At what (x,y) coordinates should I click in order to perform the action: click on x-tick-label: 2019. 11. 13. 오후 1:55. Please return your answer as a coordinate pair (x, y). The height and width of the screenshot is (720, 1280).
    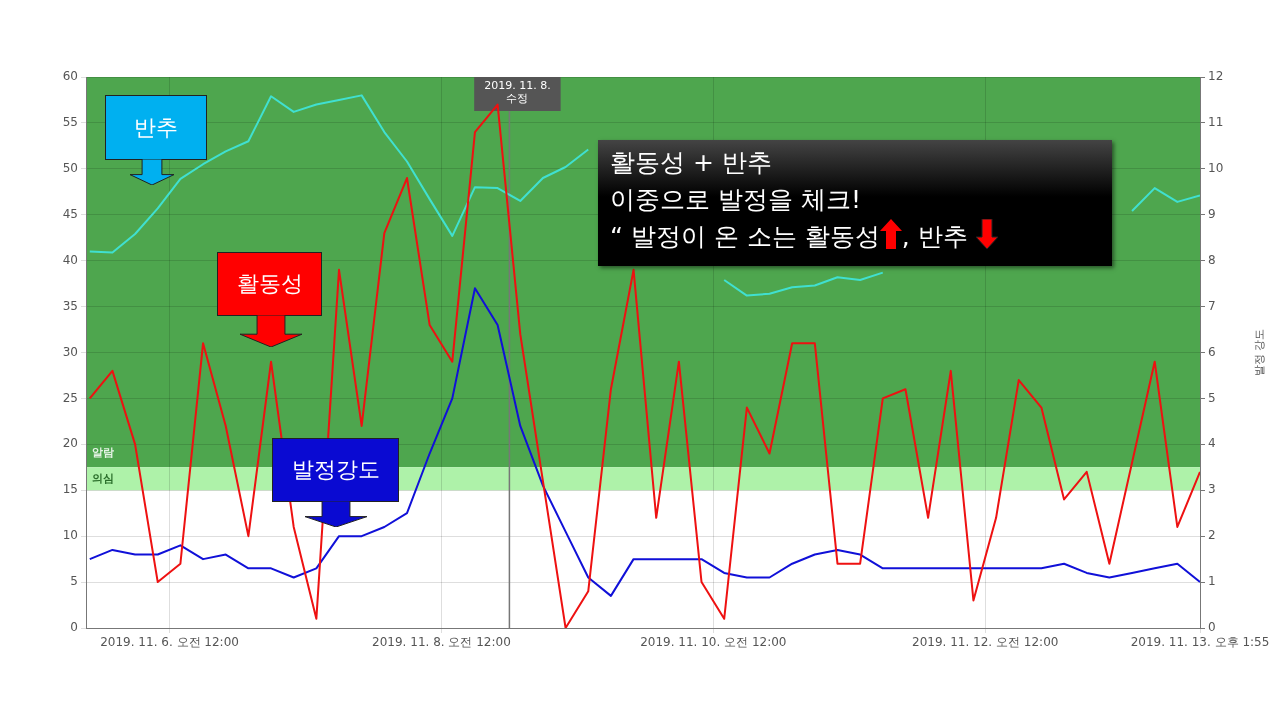
    Looking at the image, I should click on (1200, 642).